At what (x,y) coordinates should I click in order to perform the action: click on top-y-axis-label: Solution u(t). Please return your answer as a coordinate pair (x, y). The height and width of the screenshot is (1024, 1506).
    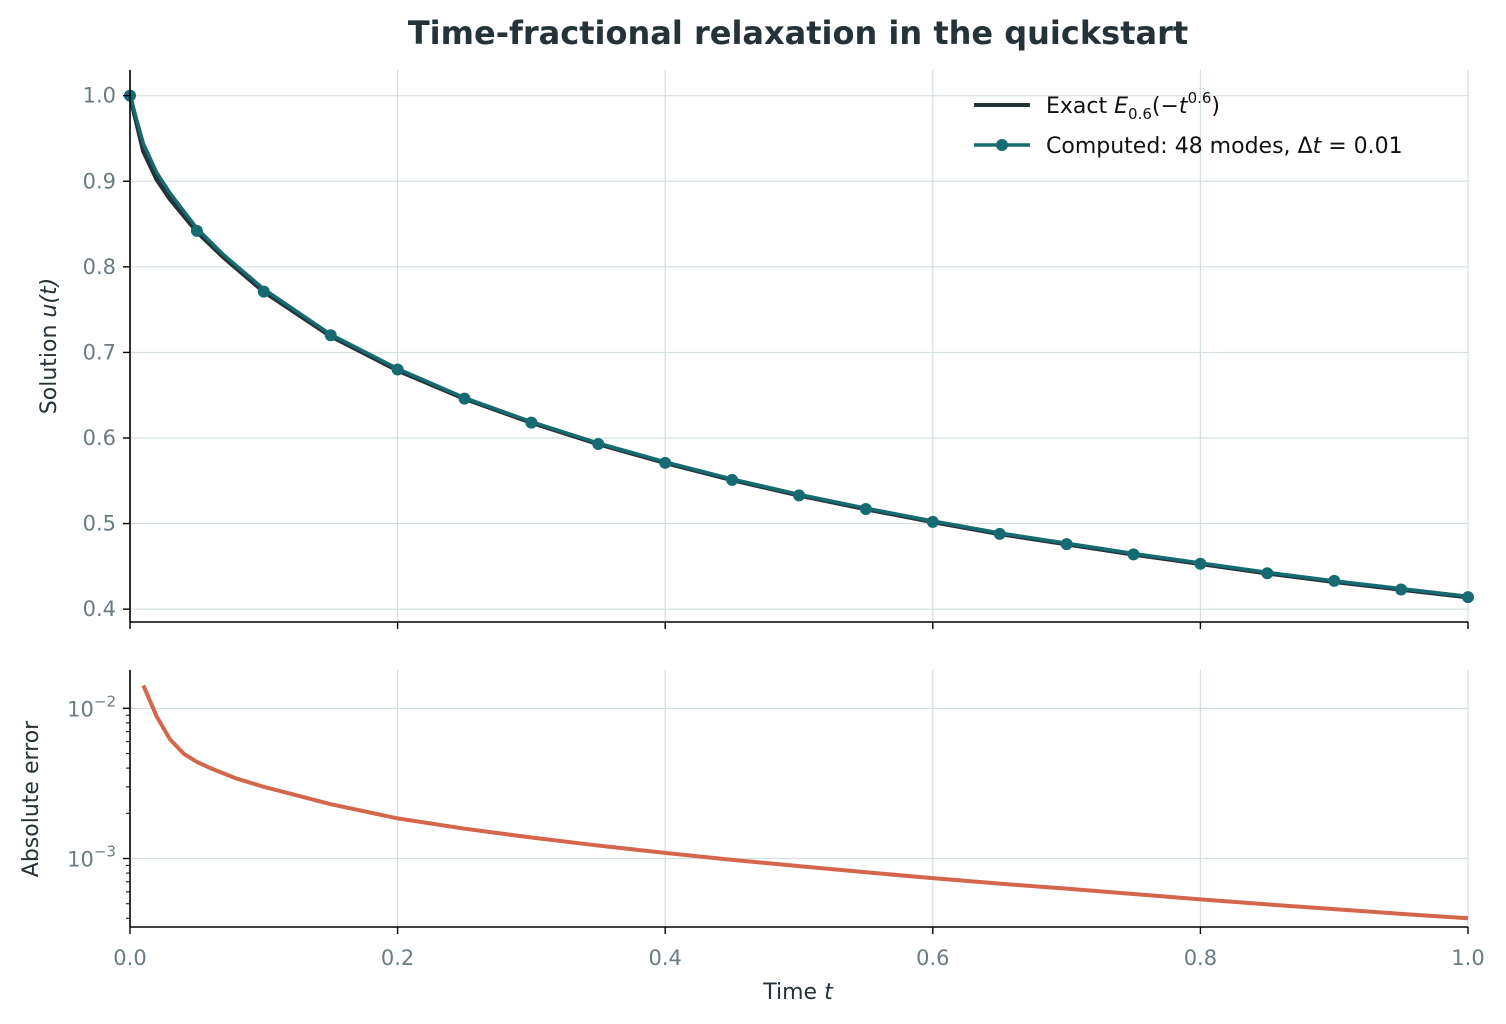
    Looking at the image, I should click on (49, 346).